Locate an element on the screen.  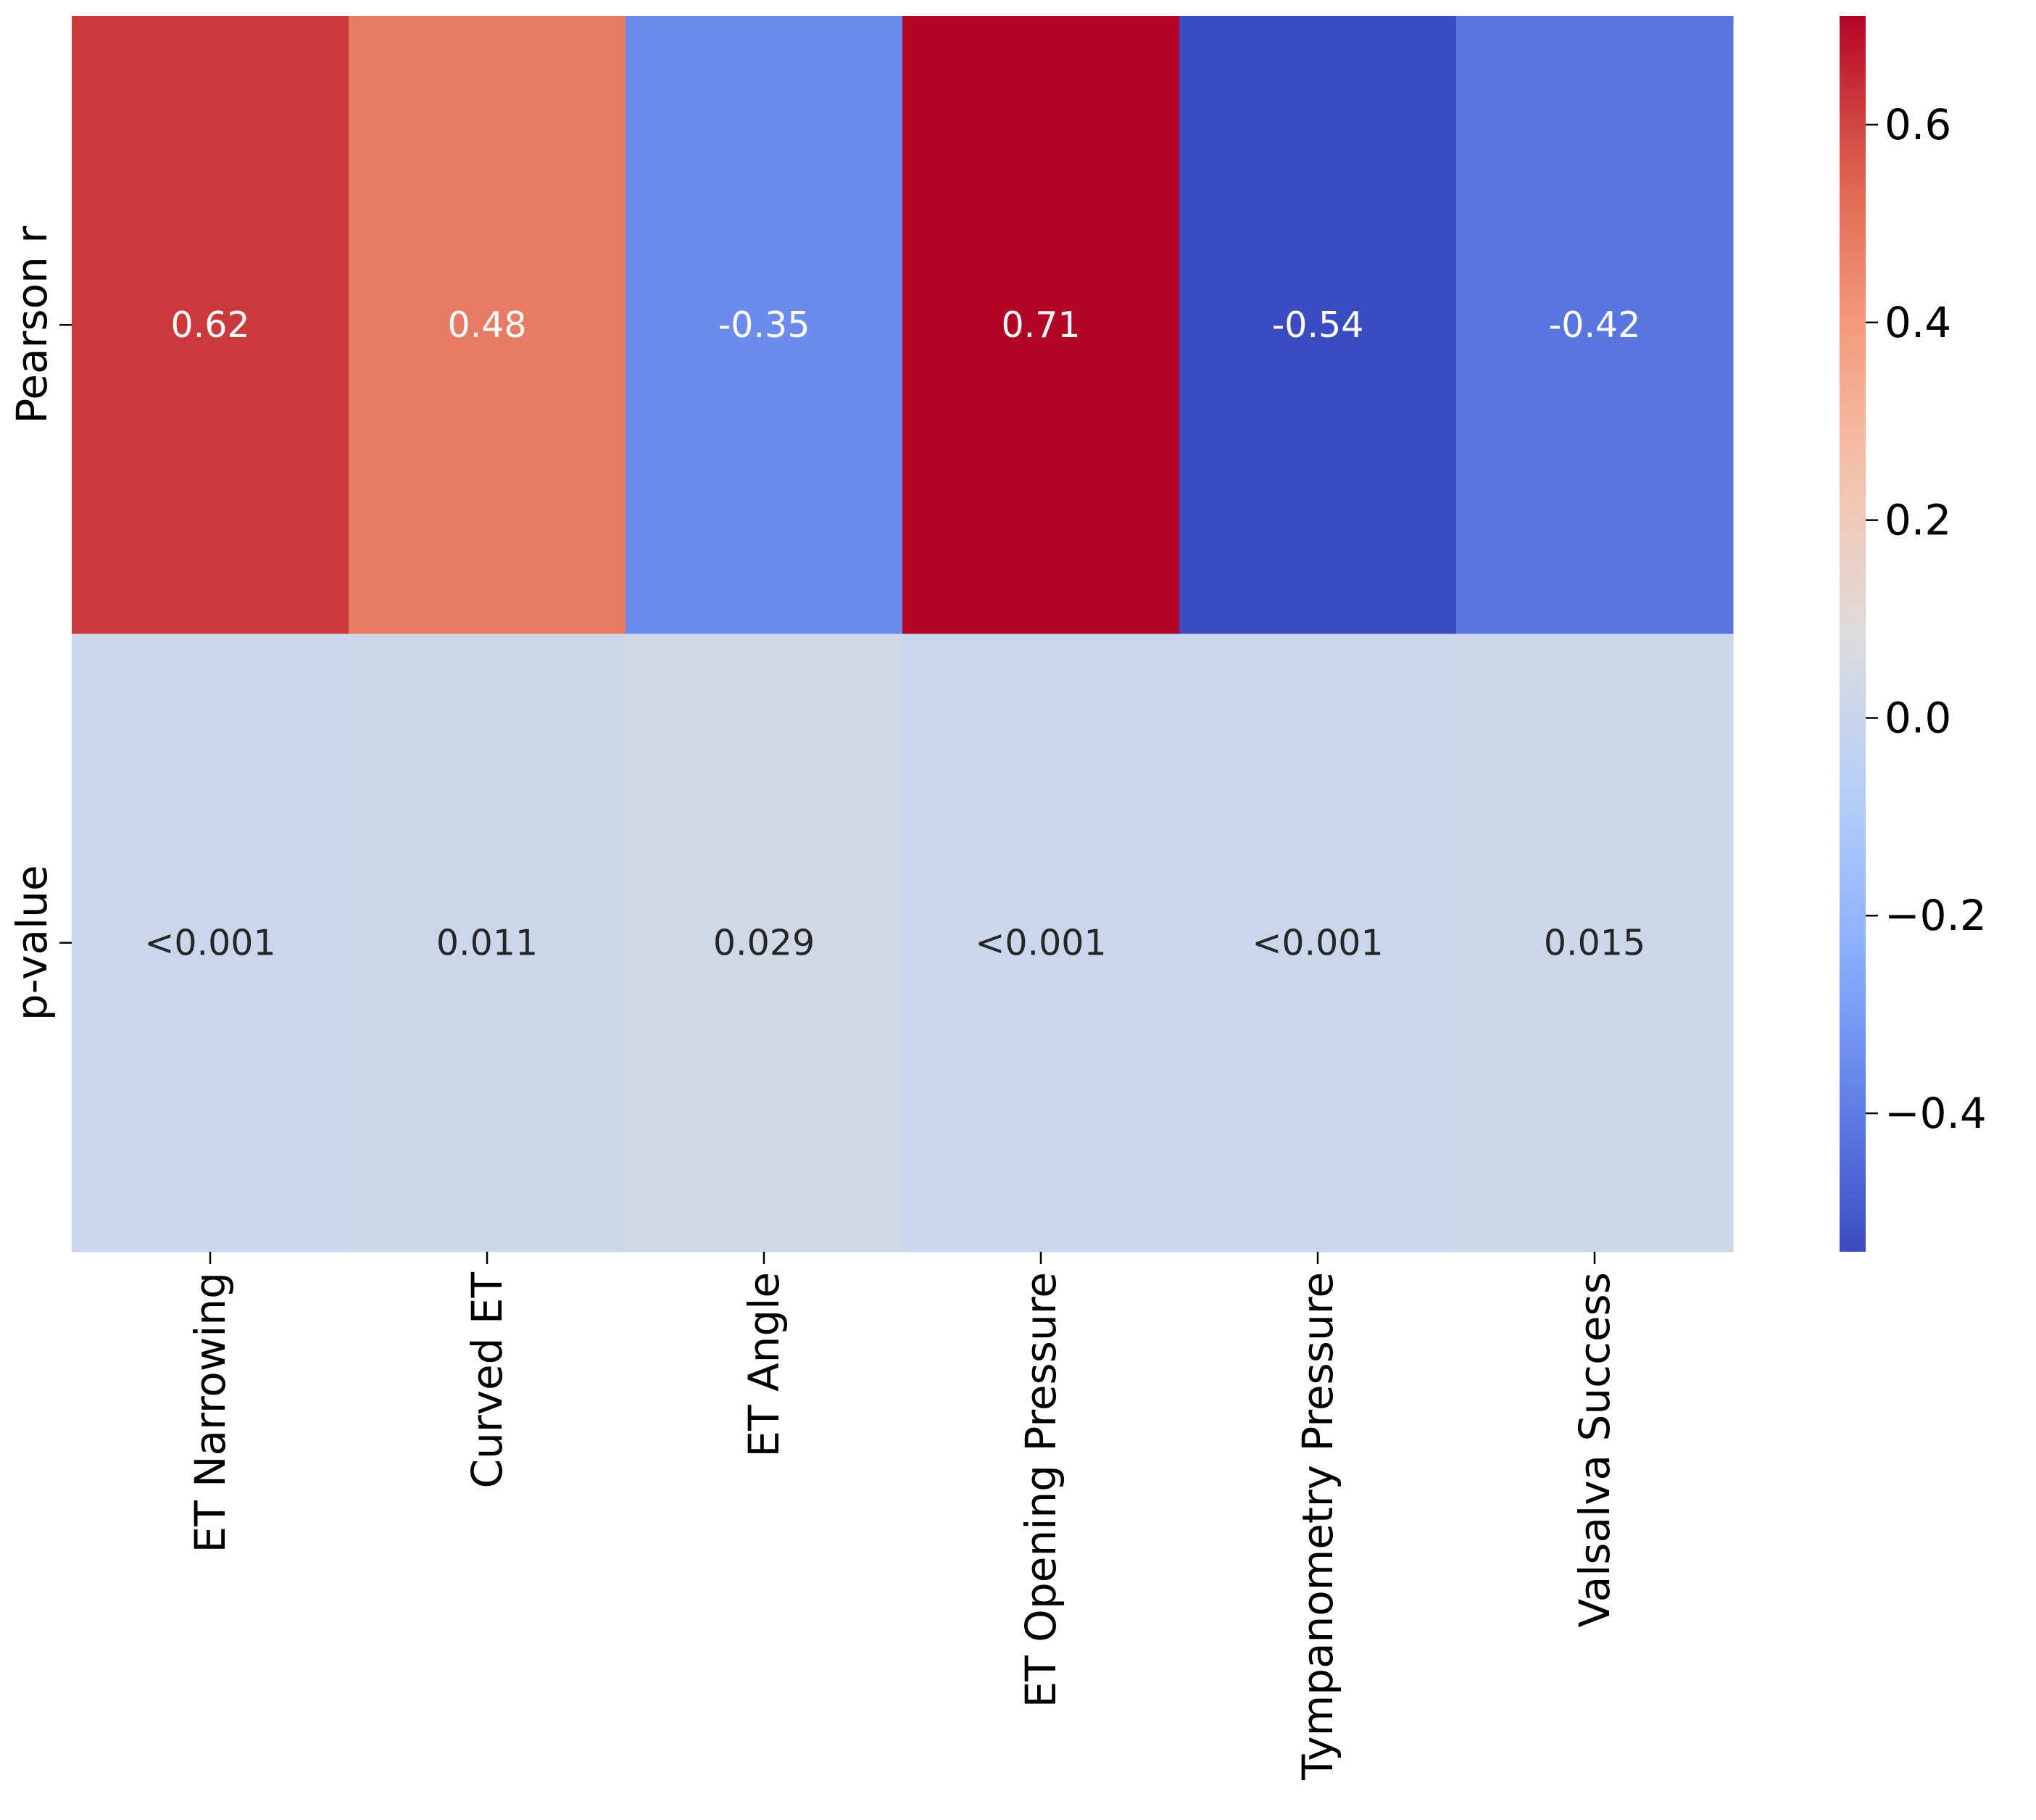
colorbar-tick-label: 0.0 is located at coordinates (1918, 717).